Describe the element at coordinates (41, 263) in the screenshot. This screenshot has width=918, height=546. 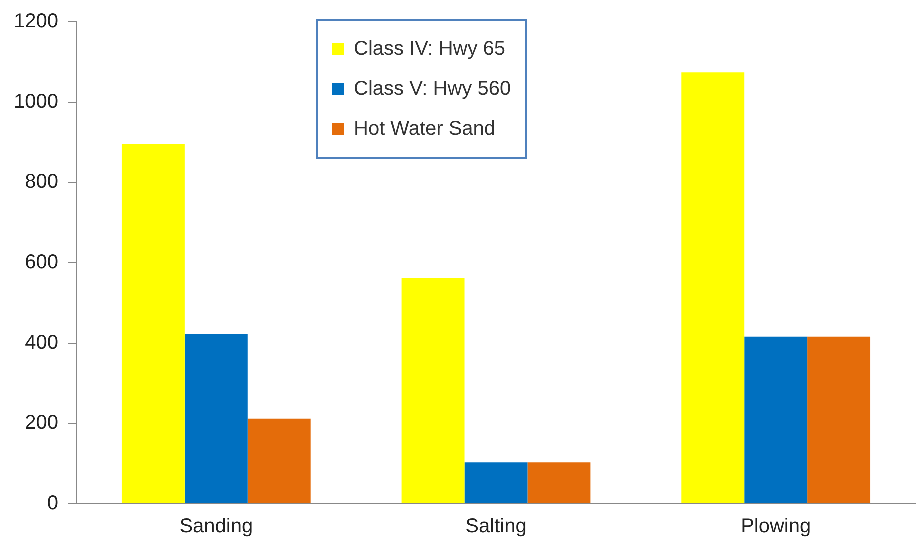
I see `y-tick-label: 600` at that location.